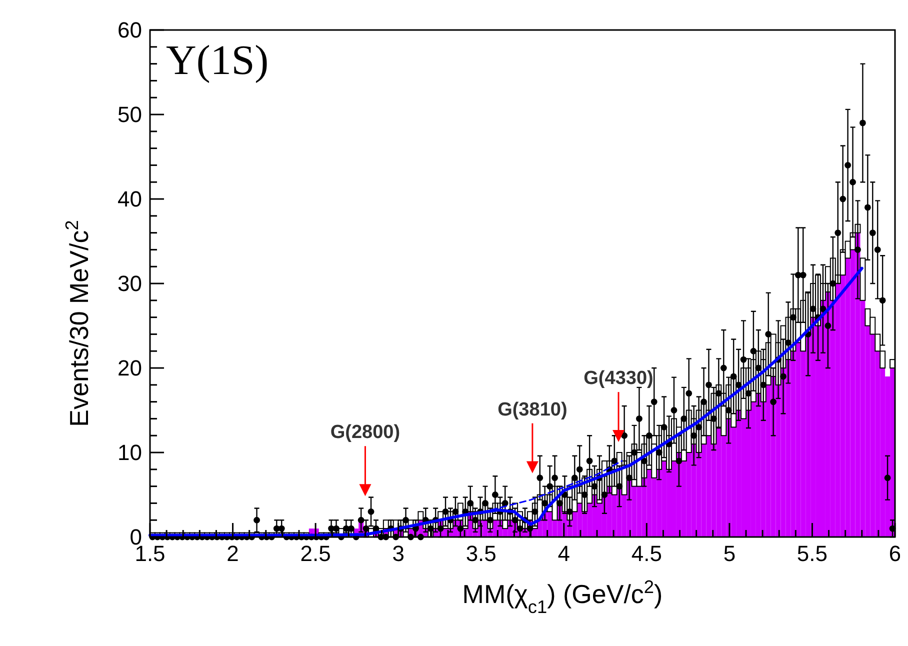 The image size is (908, 646). What do you see at coordinates (812, 553) in the screenshot?
I see `x-tick-label: 5.5` at bounding box center [812, 553].